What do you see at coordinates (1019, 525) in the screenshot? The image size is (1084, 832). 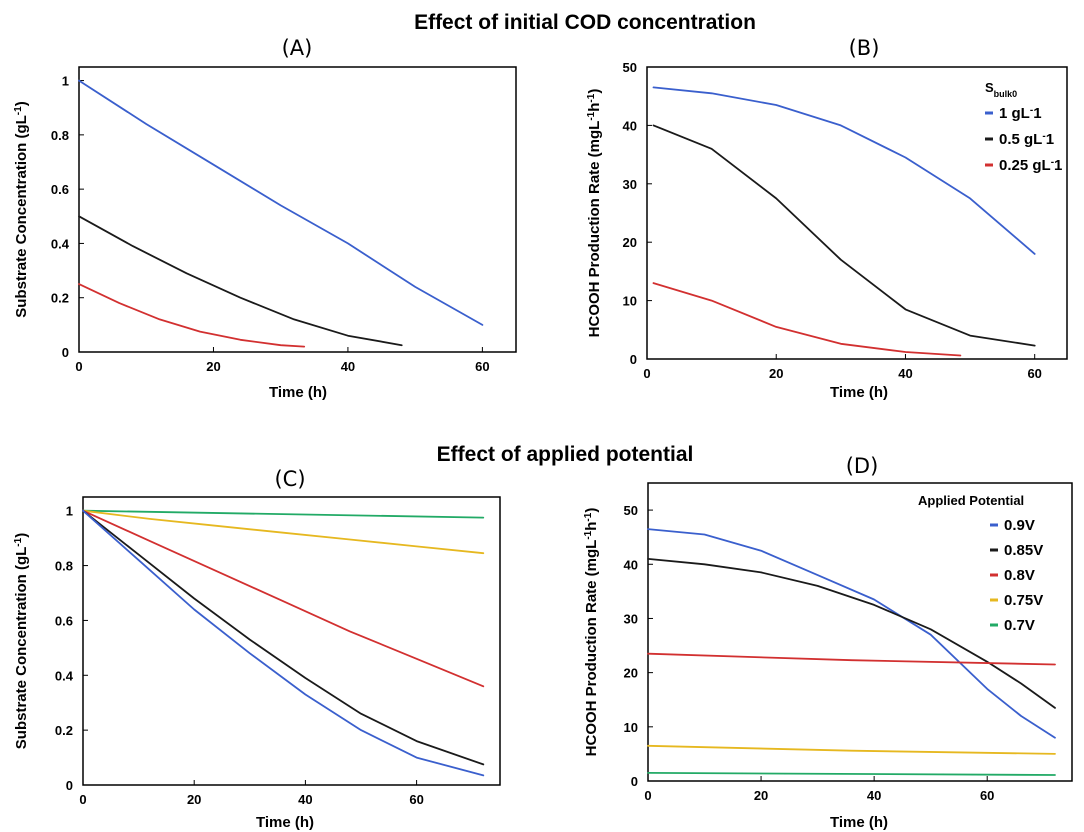 I see `legend-entry-label: 0.9V` at bounding box center [1019, 525].